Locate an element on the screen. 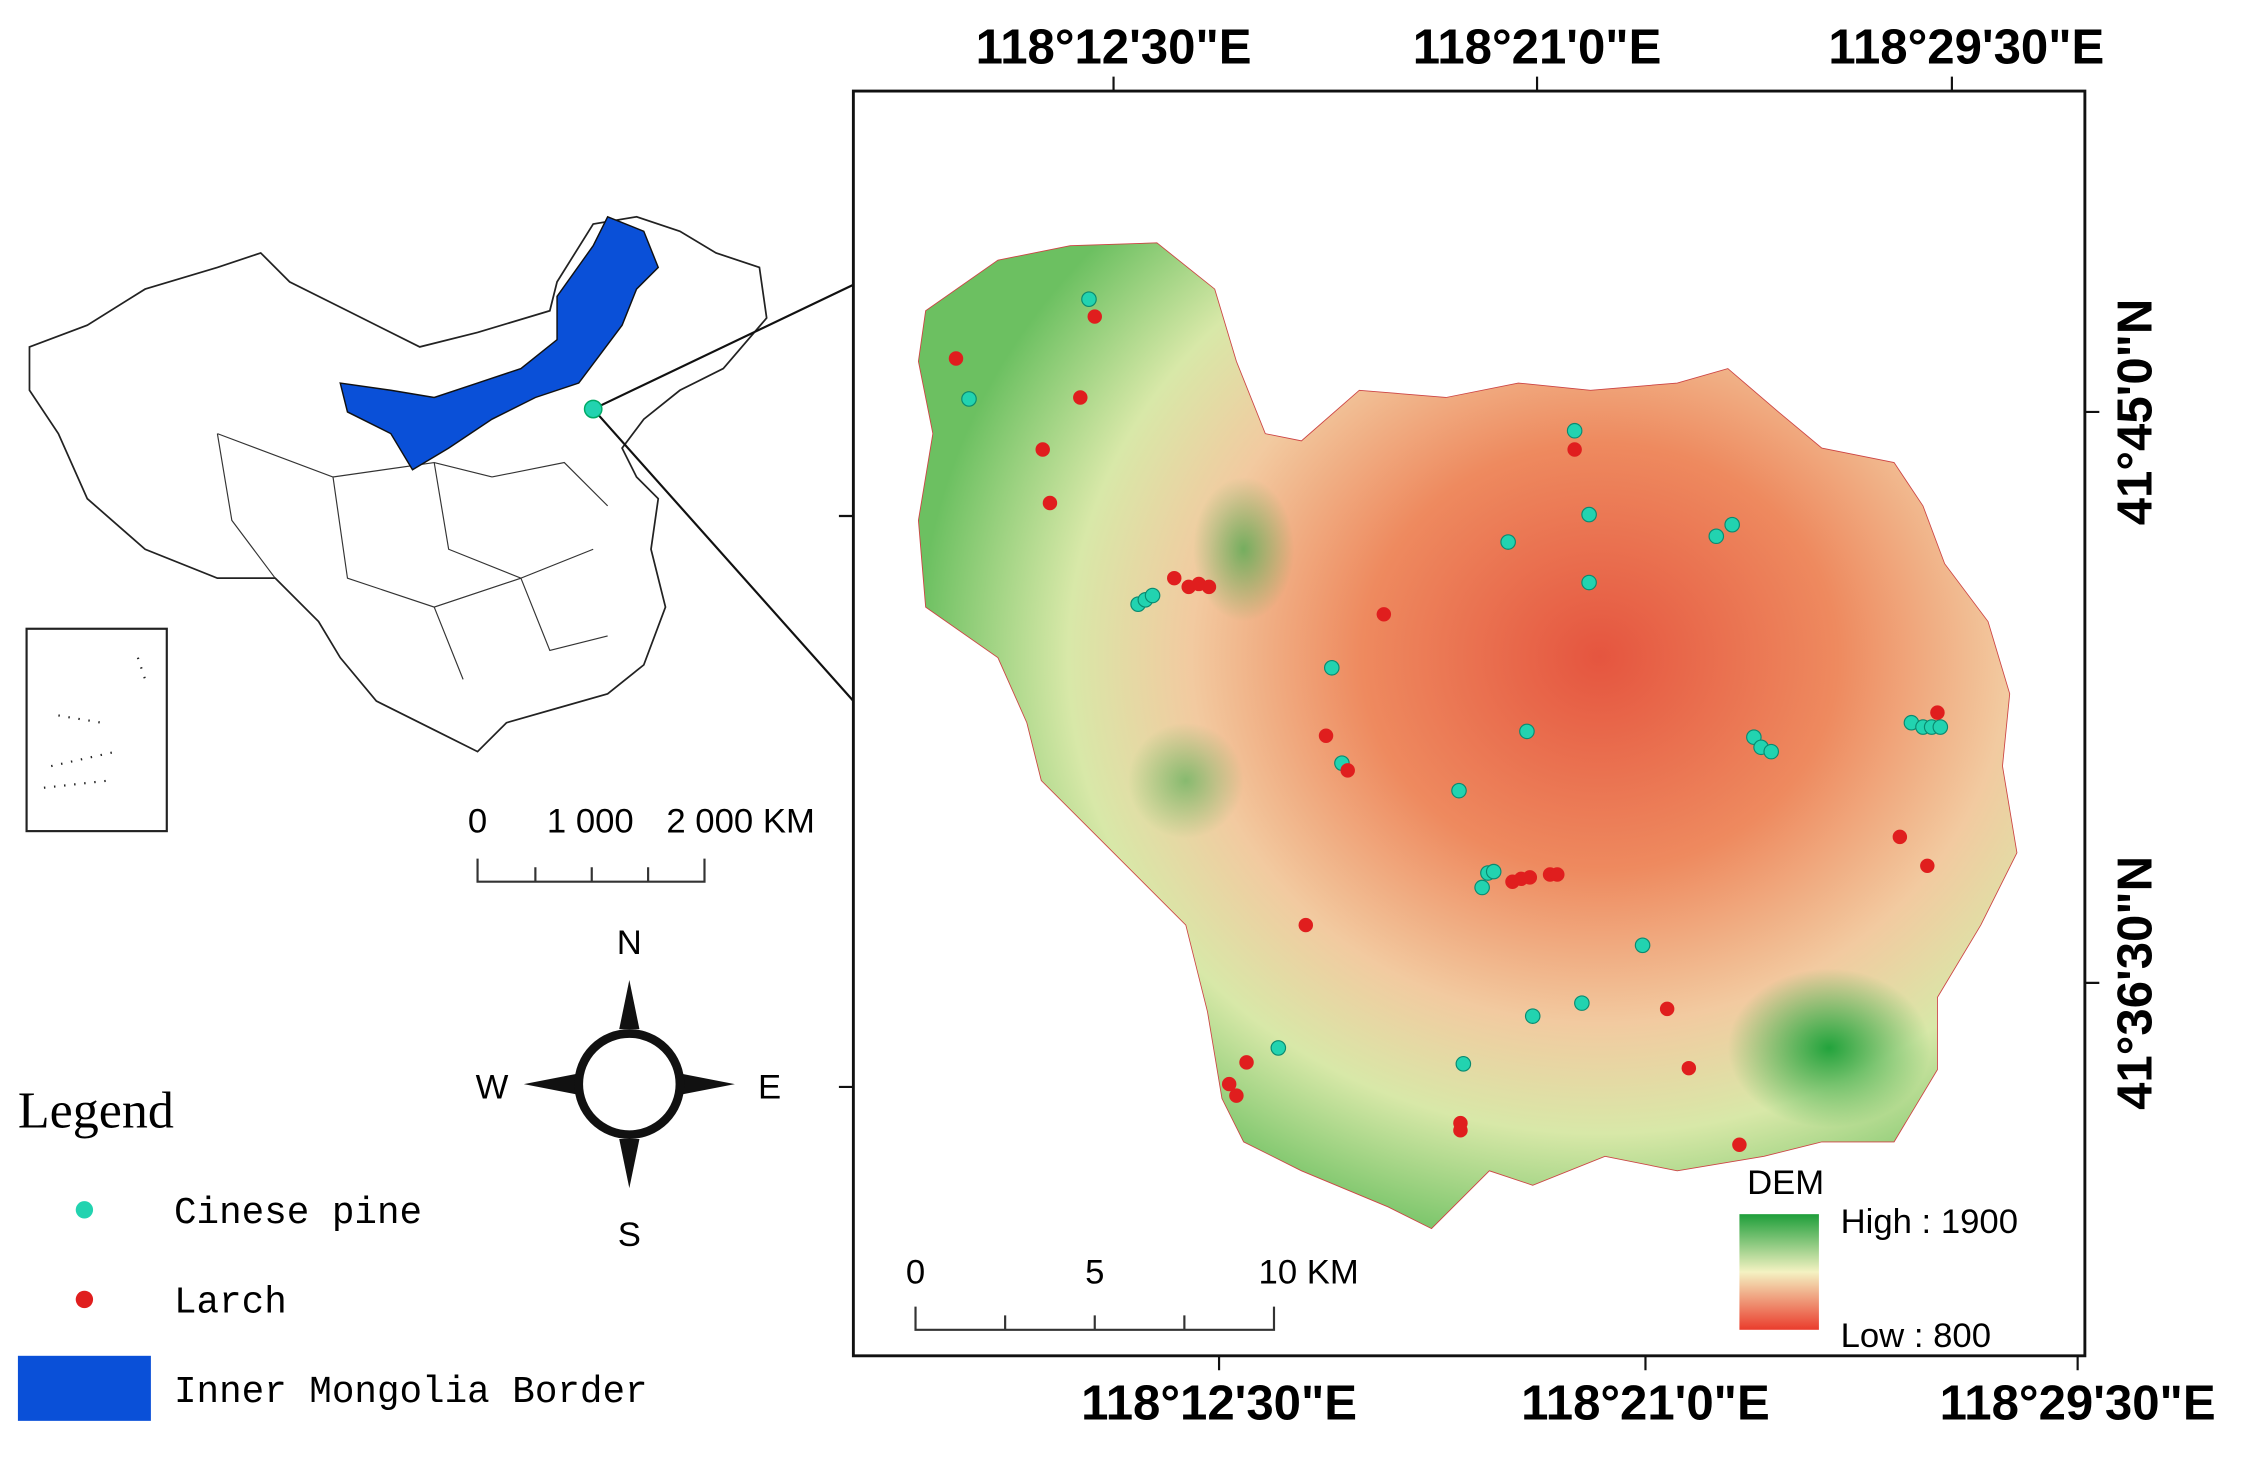 Image resolution: width=2256 pixels, height=1470 pixels. south-sea-inset is located at coordinates (96, 730).